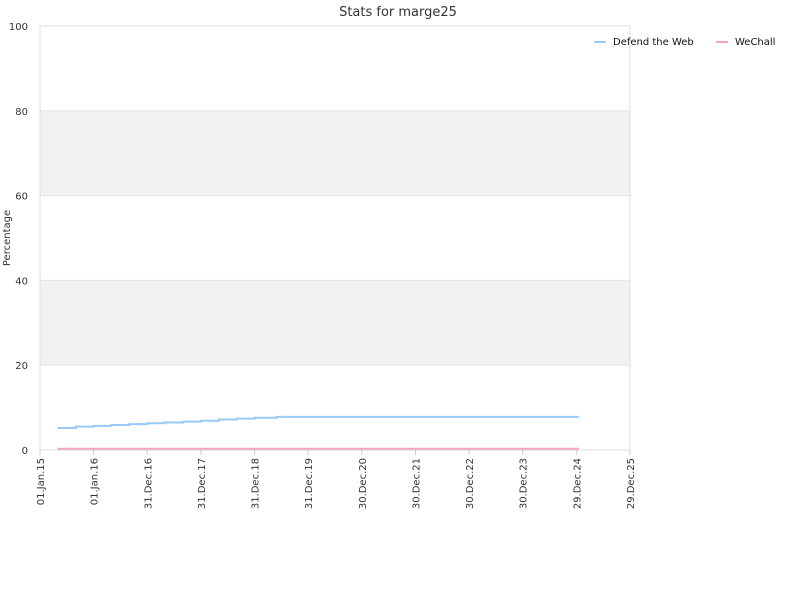 This screenshot has height=600, width=800. Describe the element at coordinates (416, 483) in the screenshot. I see `x-tick-label: 30.Dec.21` at that location.